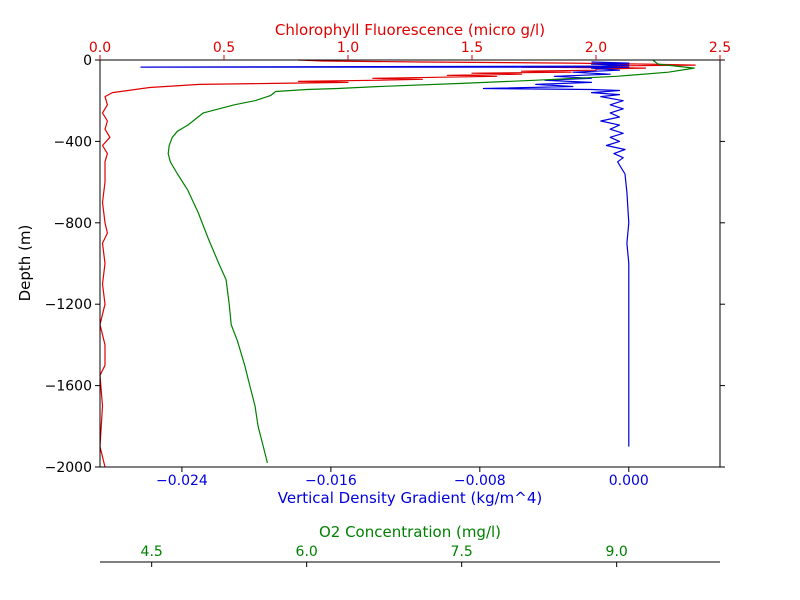 The image size is (800, 600). What do you see at coordinates (68, 387) in the screenshot?
I see `y-tick-label: −1600` at bounding box center [68, 387].